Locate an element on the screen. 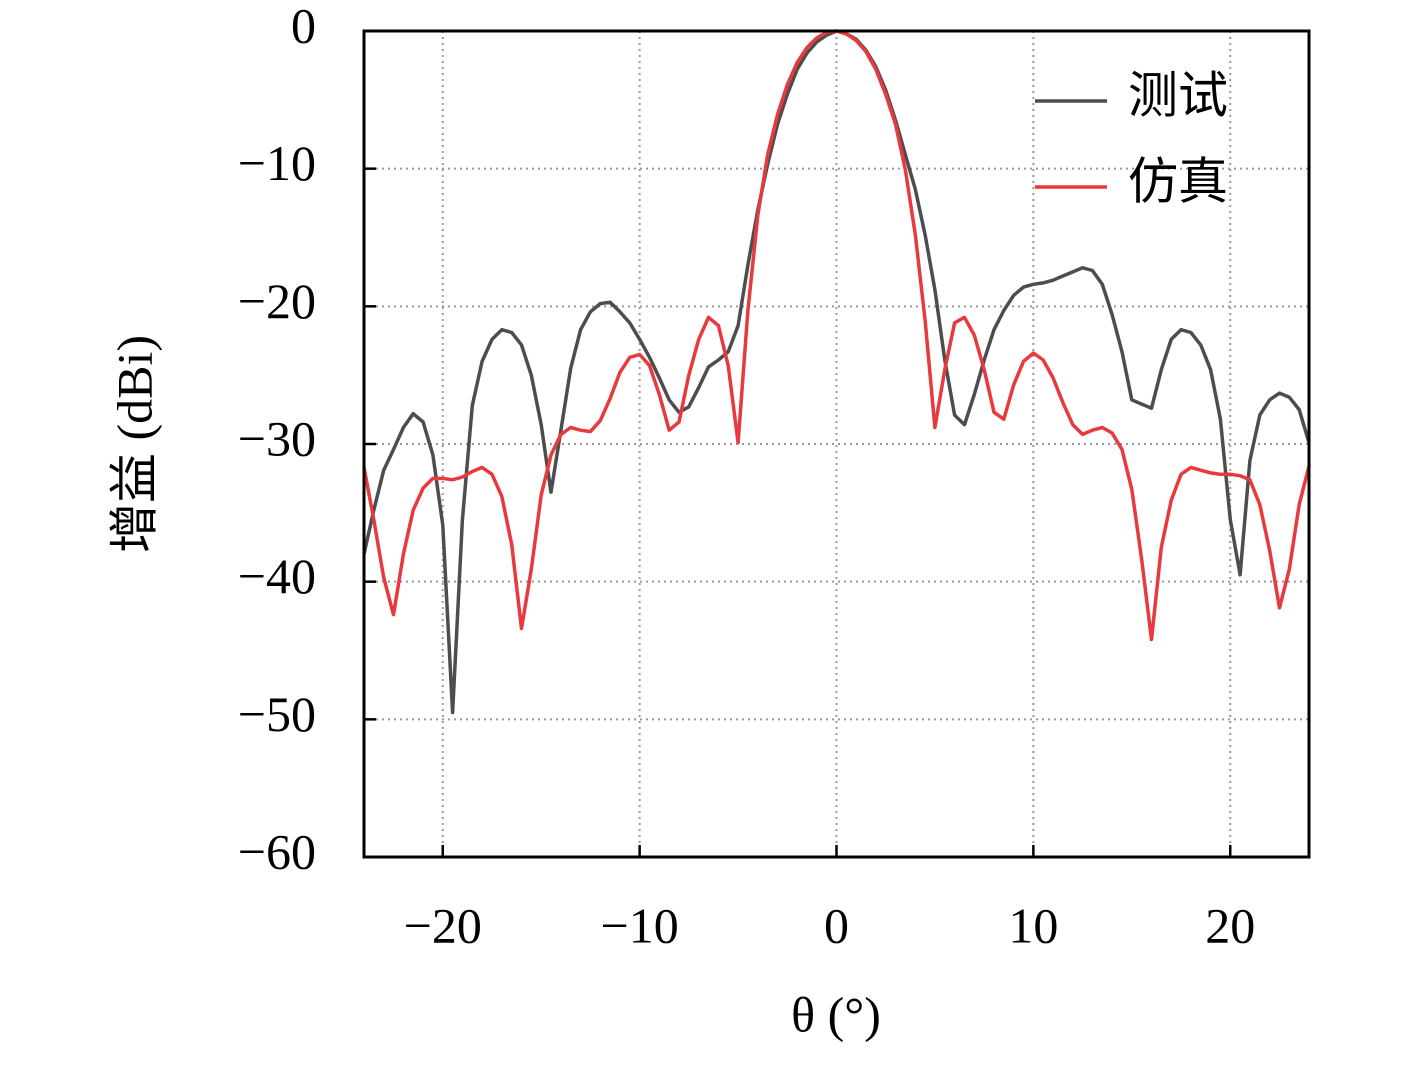  x-tick-label: 0 is located at coordinates (836, 925).